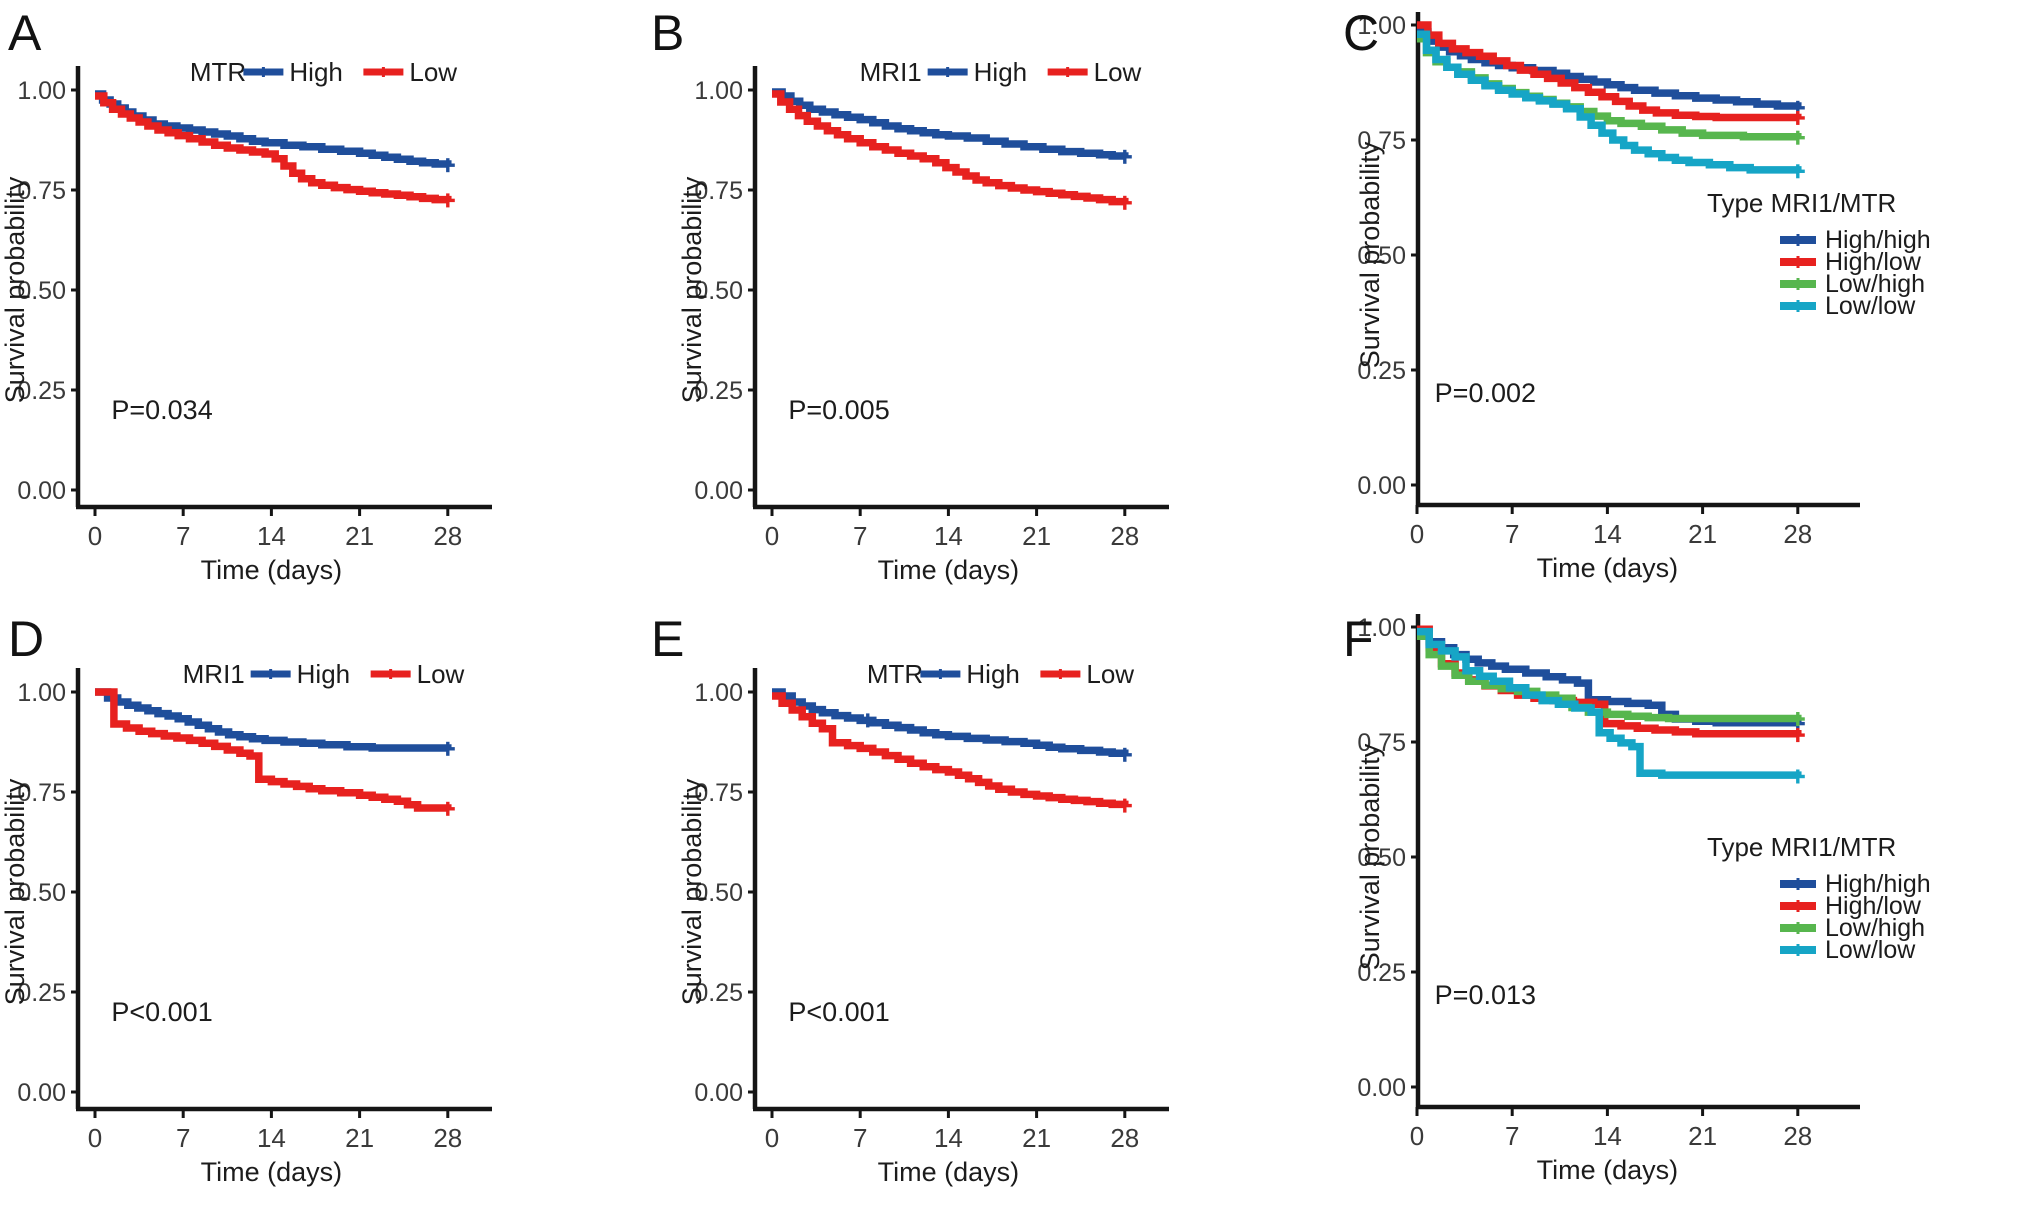 The image size is (2032, 1205). I want to click on panel-letter-A: A, so click(25, 33).